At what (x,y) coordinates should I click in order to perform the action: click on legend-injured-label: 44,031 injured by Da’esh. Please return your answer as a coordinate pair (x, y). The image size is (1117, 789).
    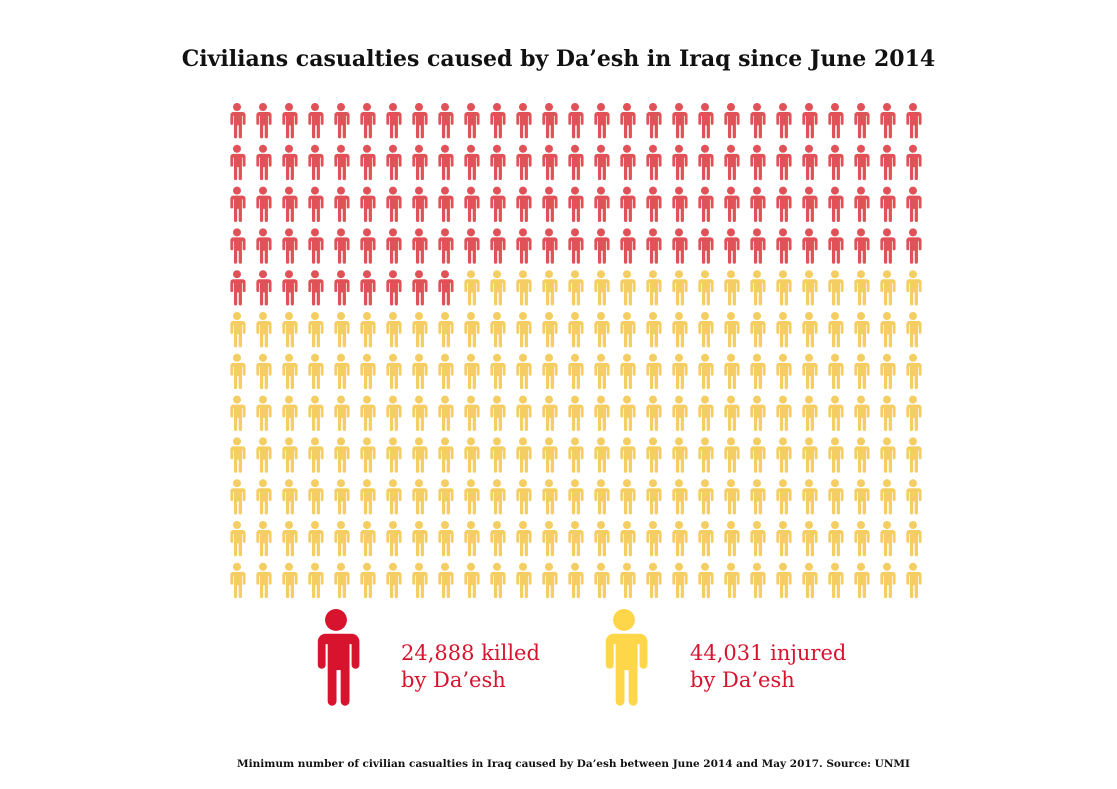
    Looking at the image, I should click on (768, 667).